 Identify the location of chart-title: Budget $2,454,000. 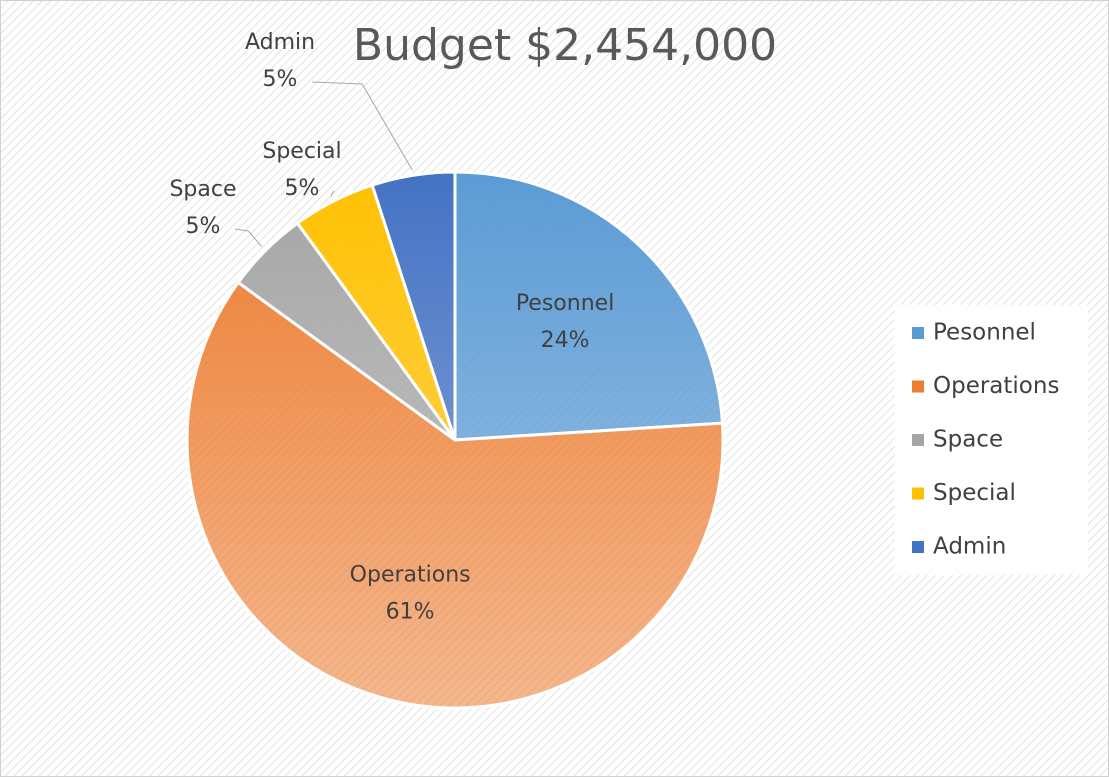
(565, 45).